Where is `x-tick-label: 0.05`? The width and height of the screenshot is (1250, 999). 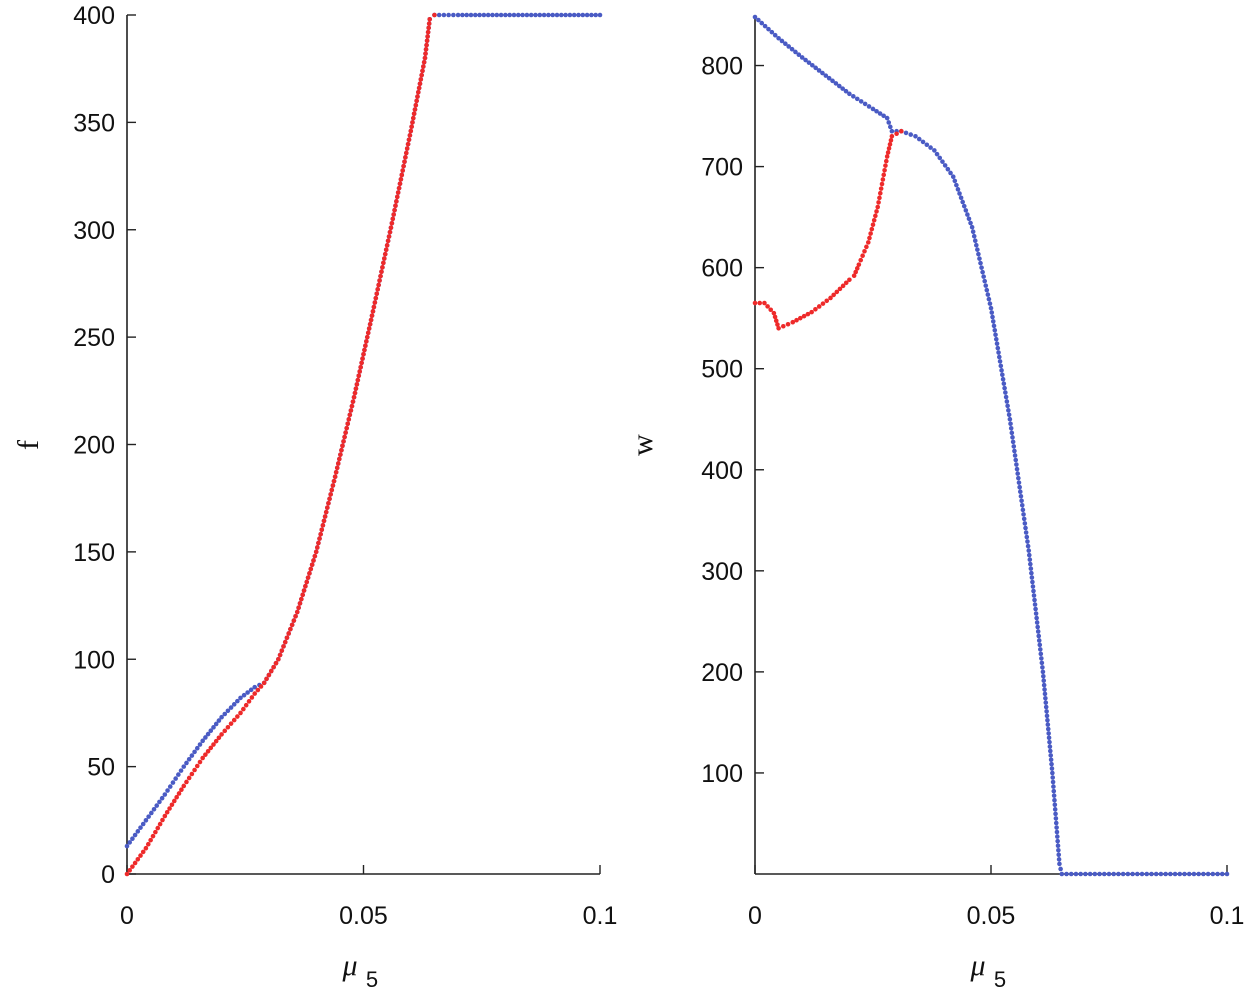
x-tick-label: 0.05 is located at coordinates (363, 916).